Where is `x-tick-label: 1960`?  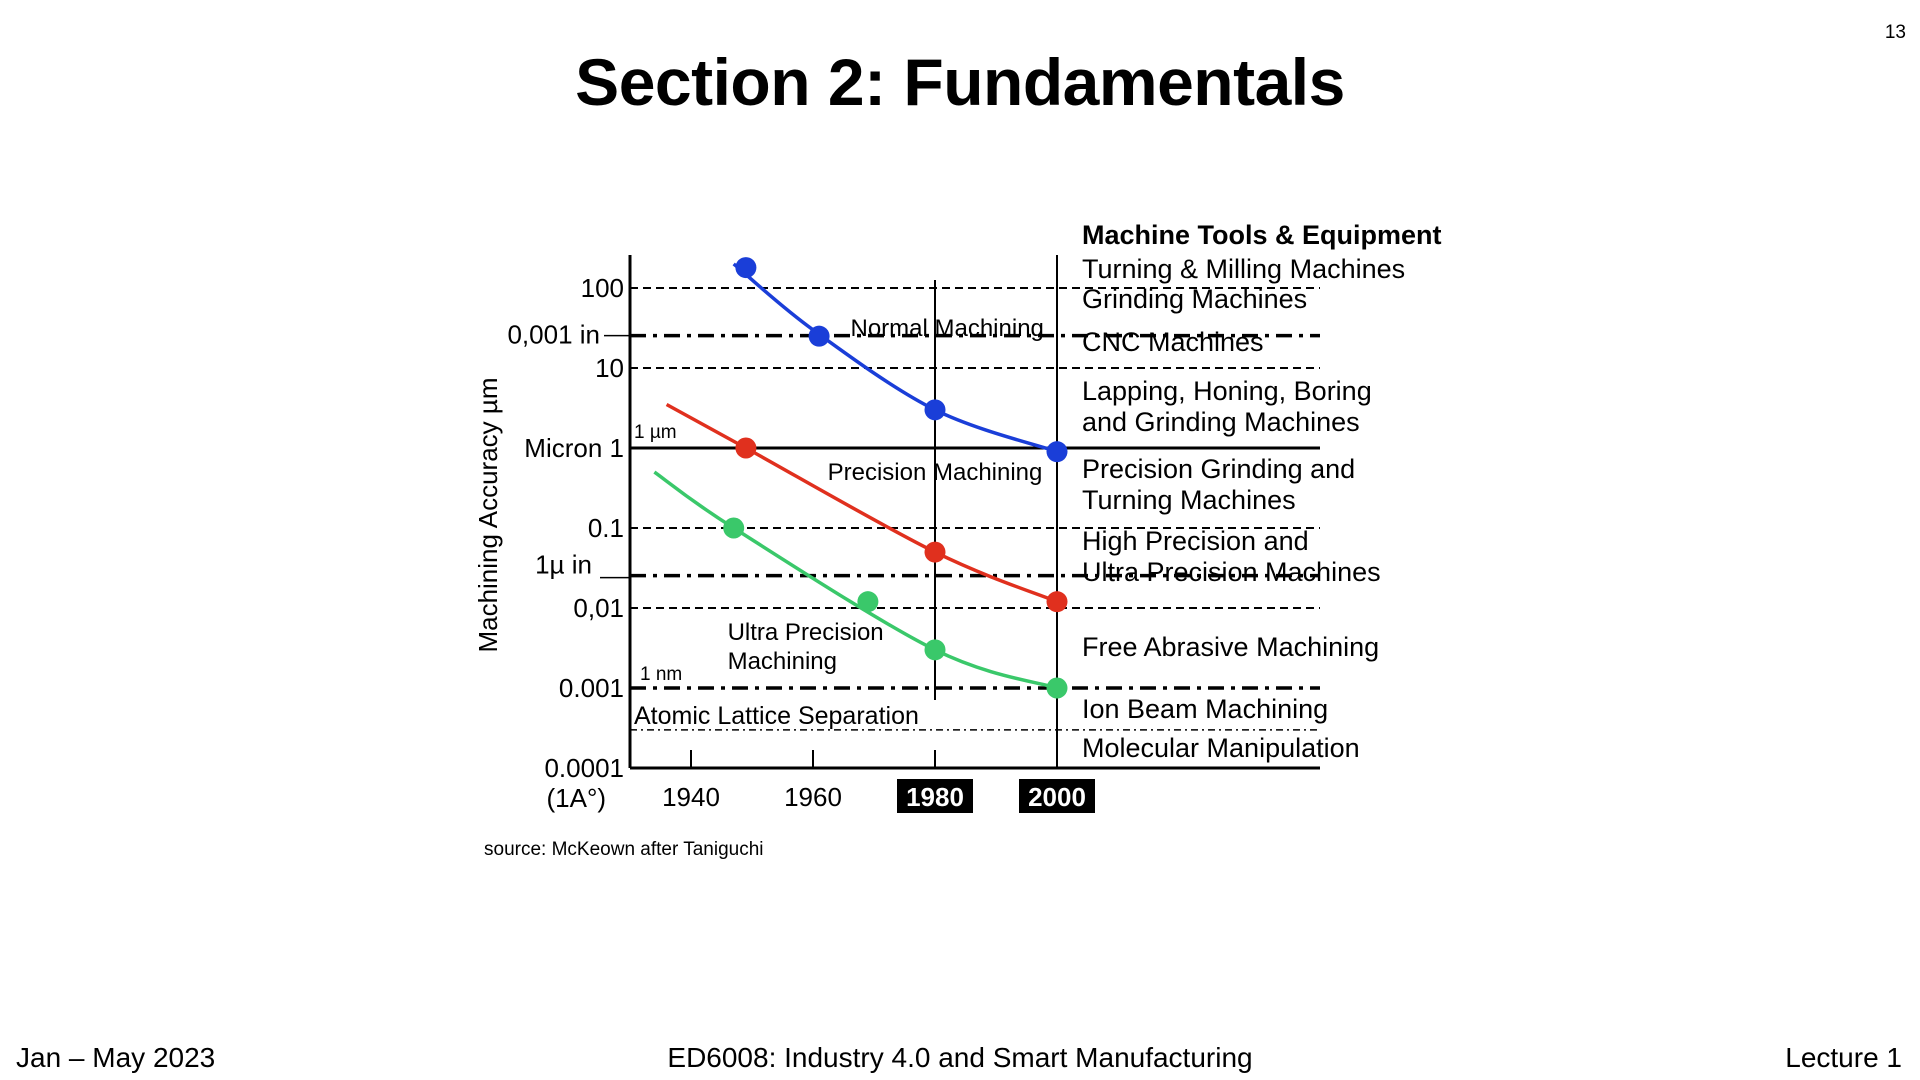
x-tick-label: 1960 is located at coordinates (813, 797).